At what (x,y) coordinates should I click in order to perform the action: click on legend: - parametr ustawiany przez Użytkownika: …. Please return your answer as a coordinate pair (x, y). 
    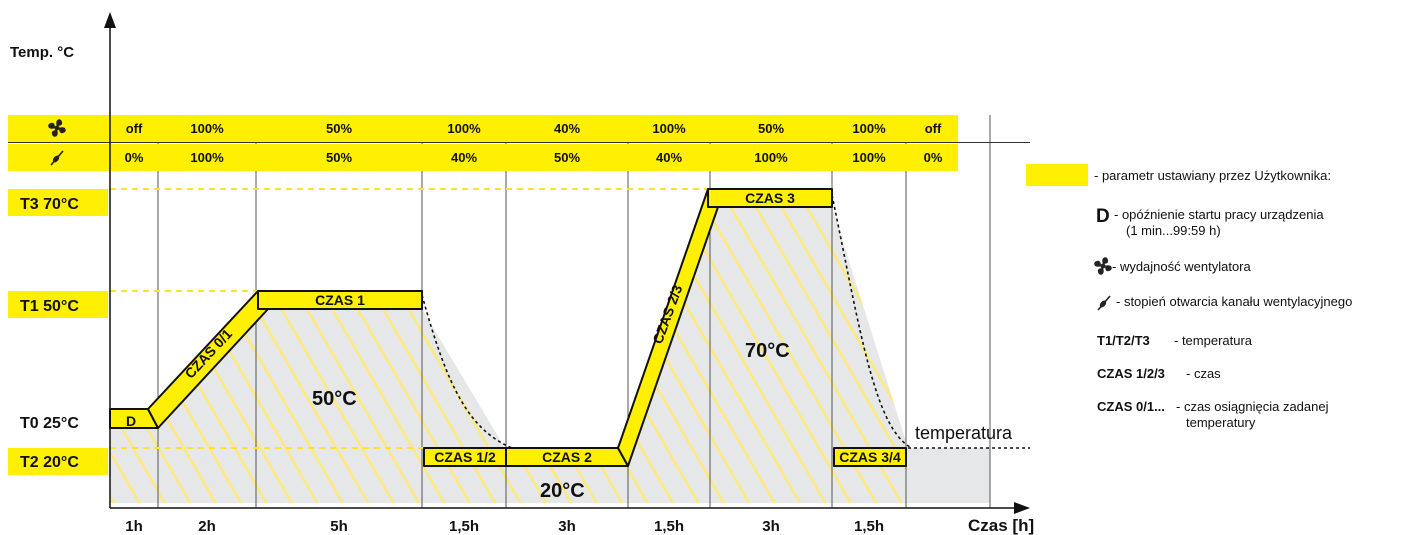
    Looking at the image, I should click on (1189, 297).